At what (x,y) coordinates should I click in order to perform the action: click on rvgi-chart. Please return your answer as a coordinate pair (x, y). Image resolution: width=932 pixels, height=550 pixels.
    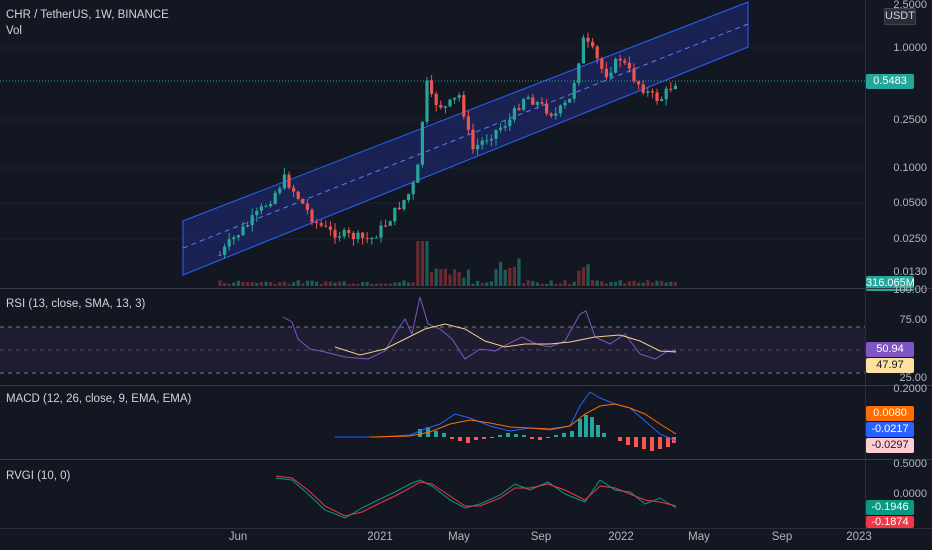
    Looking at the image, I should click on (432, 494).